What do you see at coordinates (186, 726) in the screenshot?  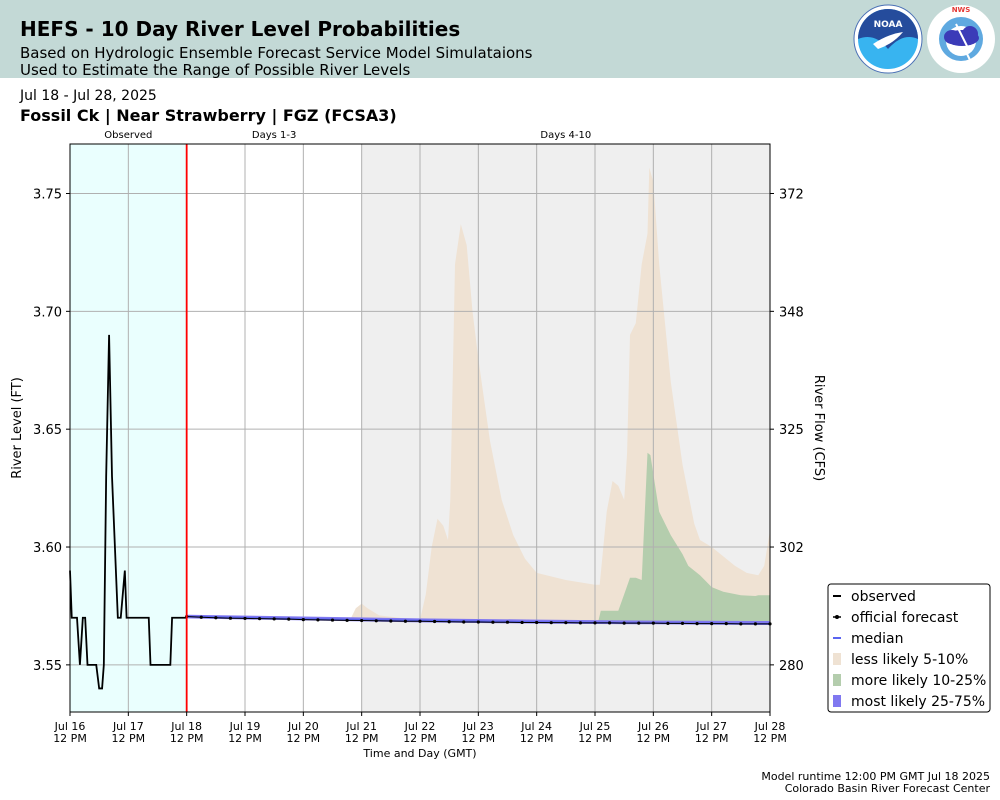 I see `x-tick-label-day: Jul 18` at bounding box center [186, 726].